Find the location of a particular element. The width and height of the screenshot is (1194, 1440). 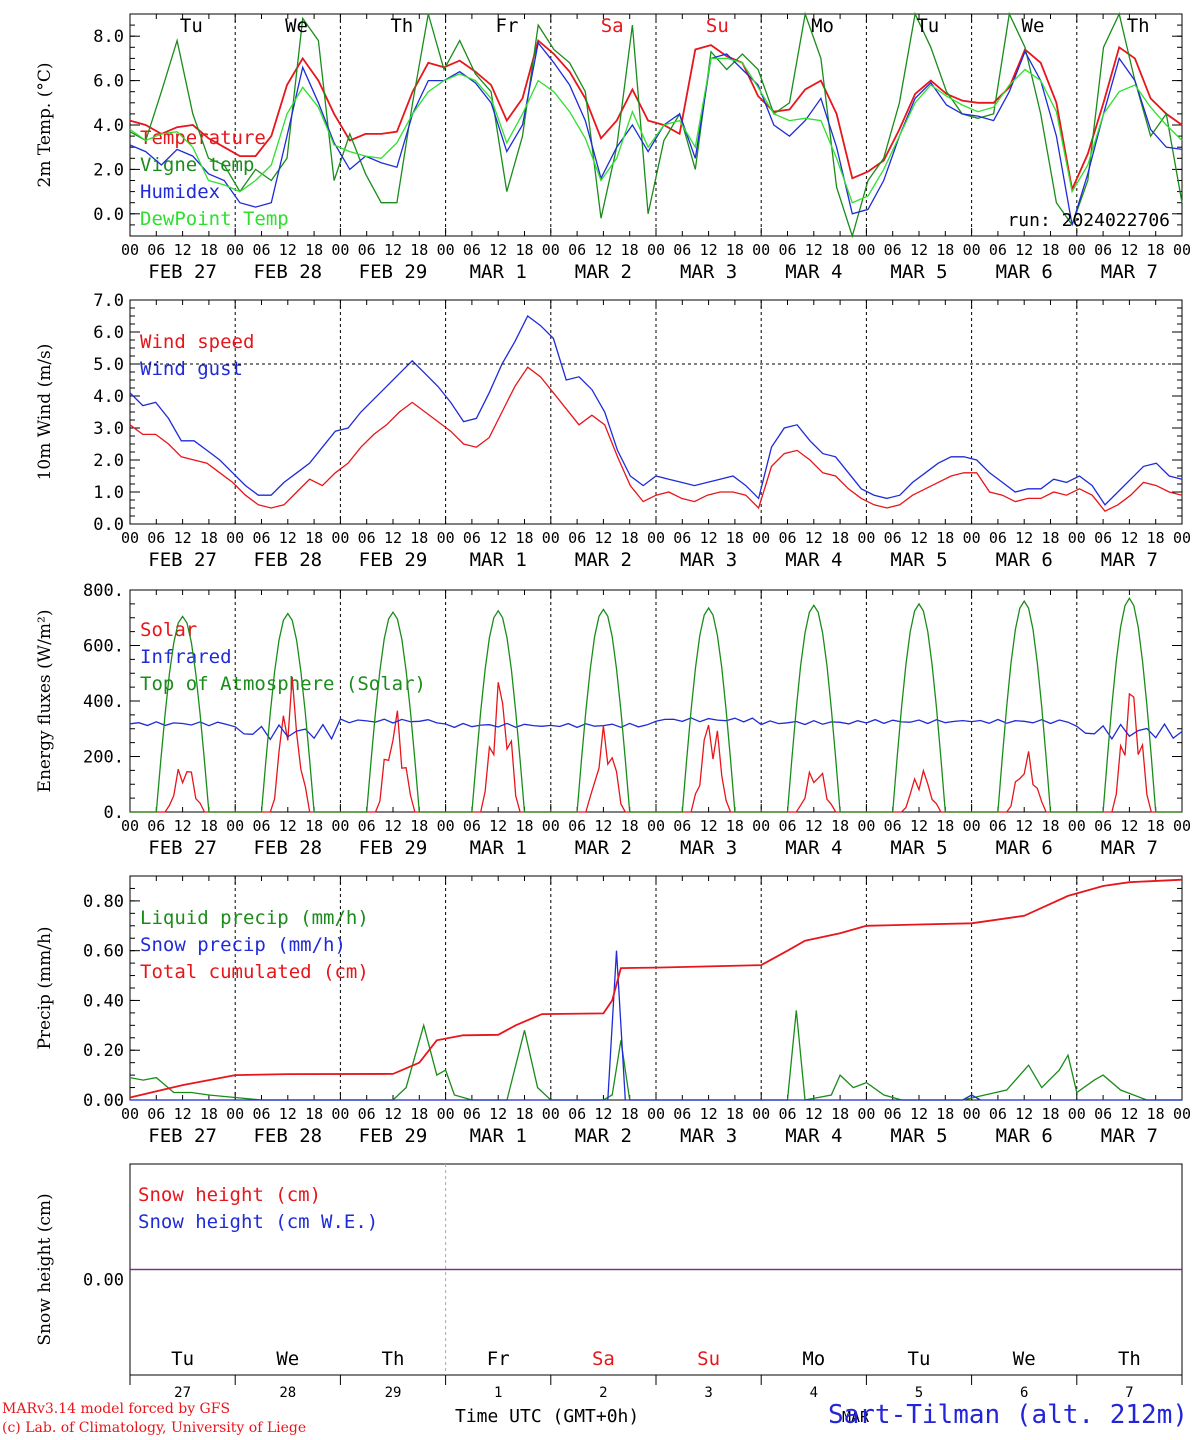

y-tick-label: 600. is located at coordinates (103, 647).